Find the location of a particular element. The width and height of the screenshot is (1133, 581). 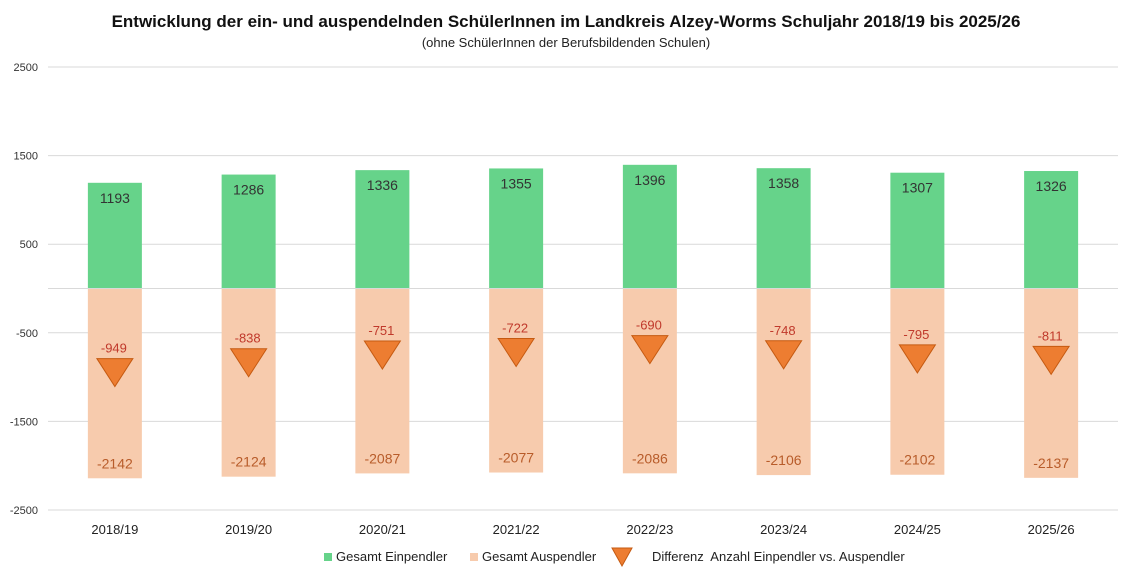

y-tick-label: -1500 is located at coordinates (24, 422).